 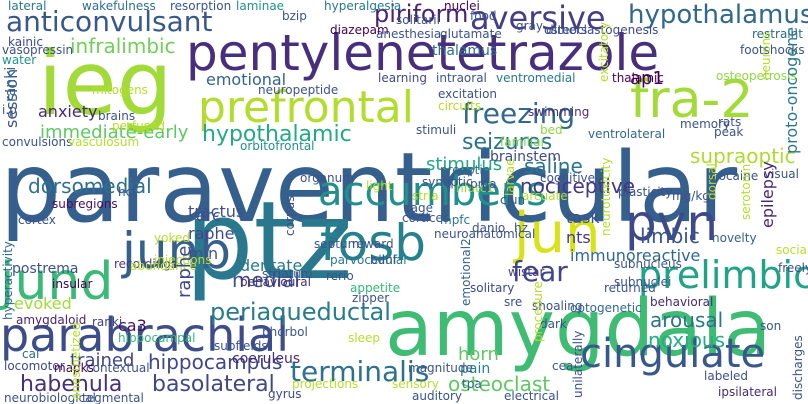 I want to click on word-visual: visual, so click(x=781, y=174).